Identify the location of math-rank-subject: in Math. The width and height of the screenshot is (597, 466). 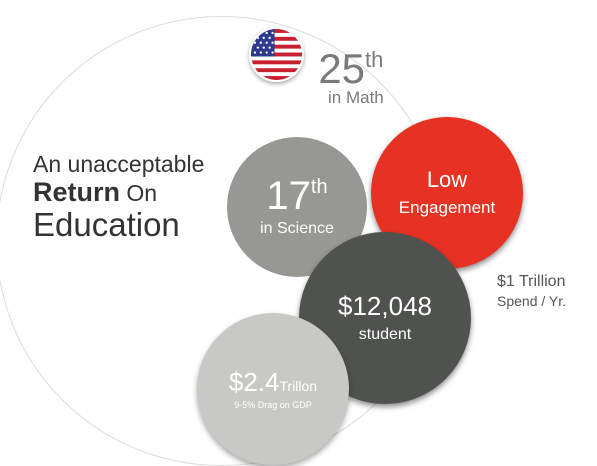
(356, 97).